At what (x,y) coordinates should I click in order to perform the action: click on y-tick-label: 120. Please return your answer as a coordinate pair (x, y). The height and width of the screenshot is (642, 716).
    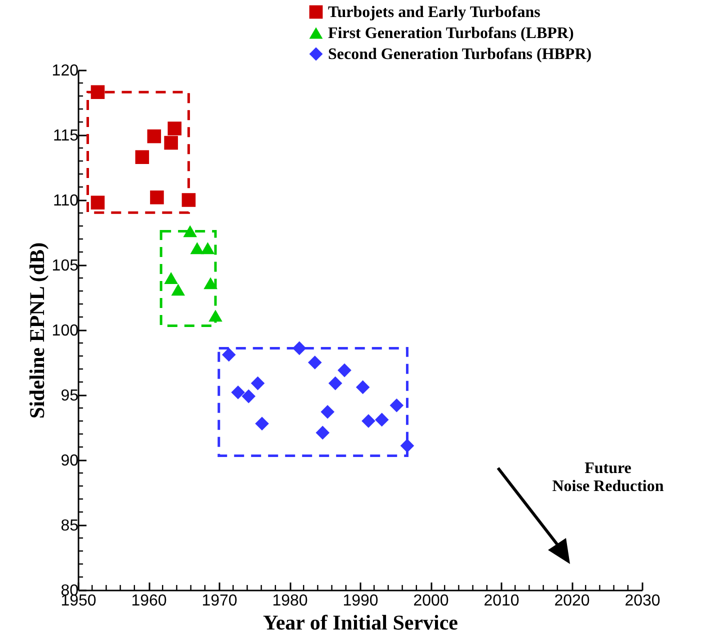
    Looking at the image, I should click on (65, 71).